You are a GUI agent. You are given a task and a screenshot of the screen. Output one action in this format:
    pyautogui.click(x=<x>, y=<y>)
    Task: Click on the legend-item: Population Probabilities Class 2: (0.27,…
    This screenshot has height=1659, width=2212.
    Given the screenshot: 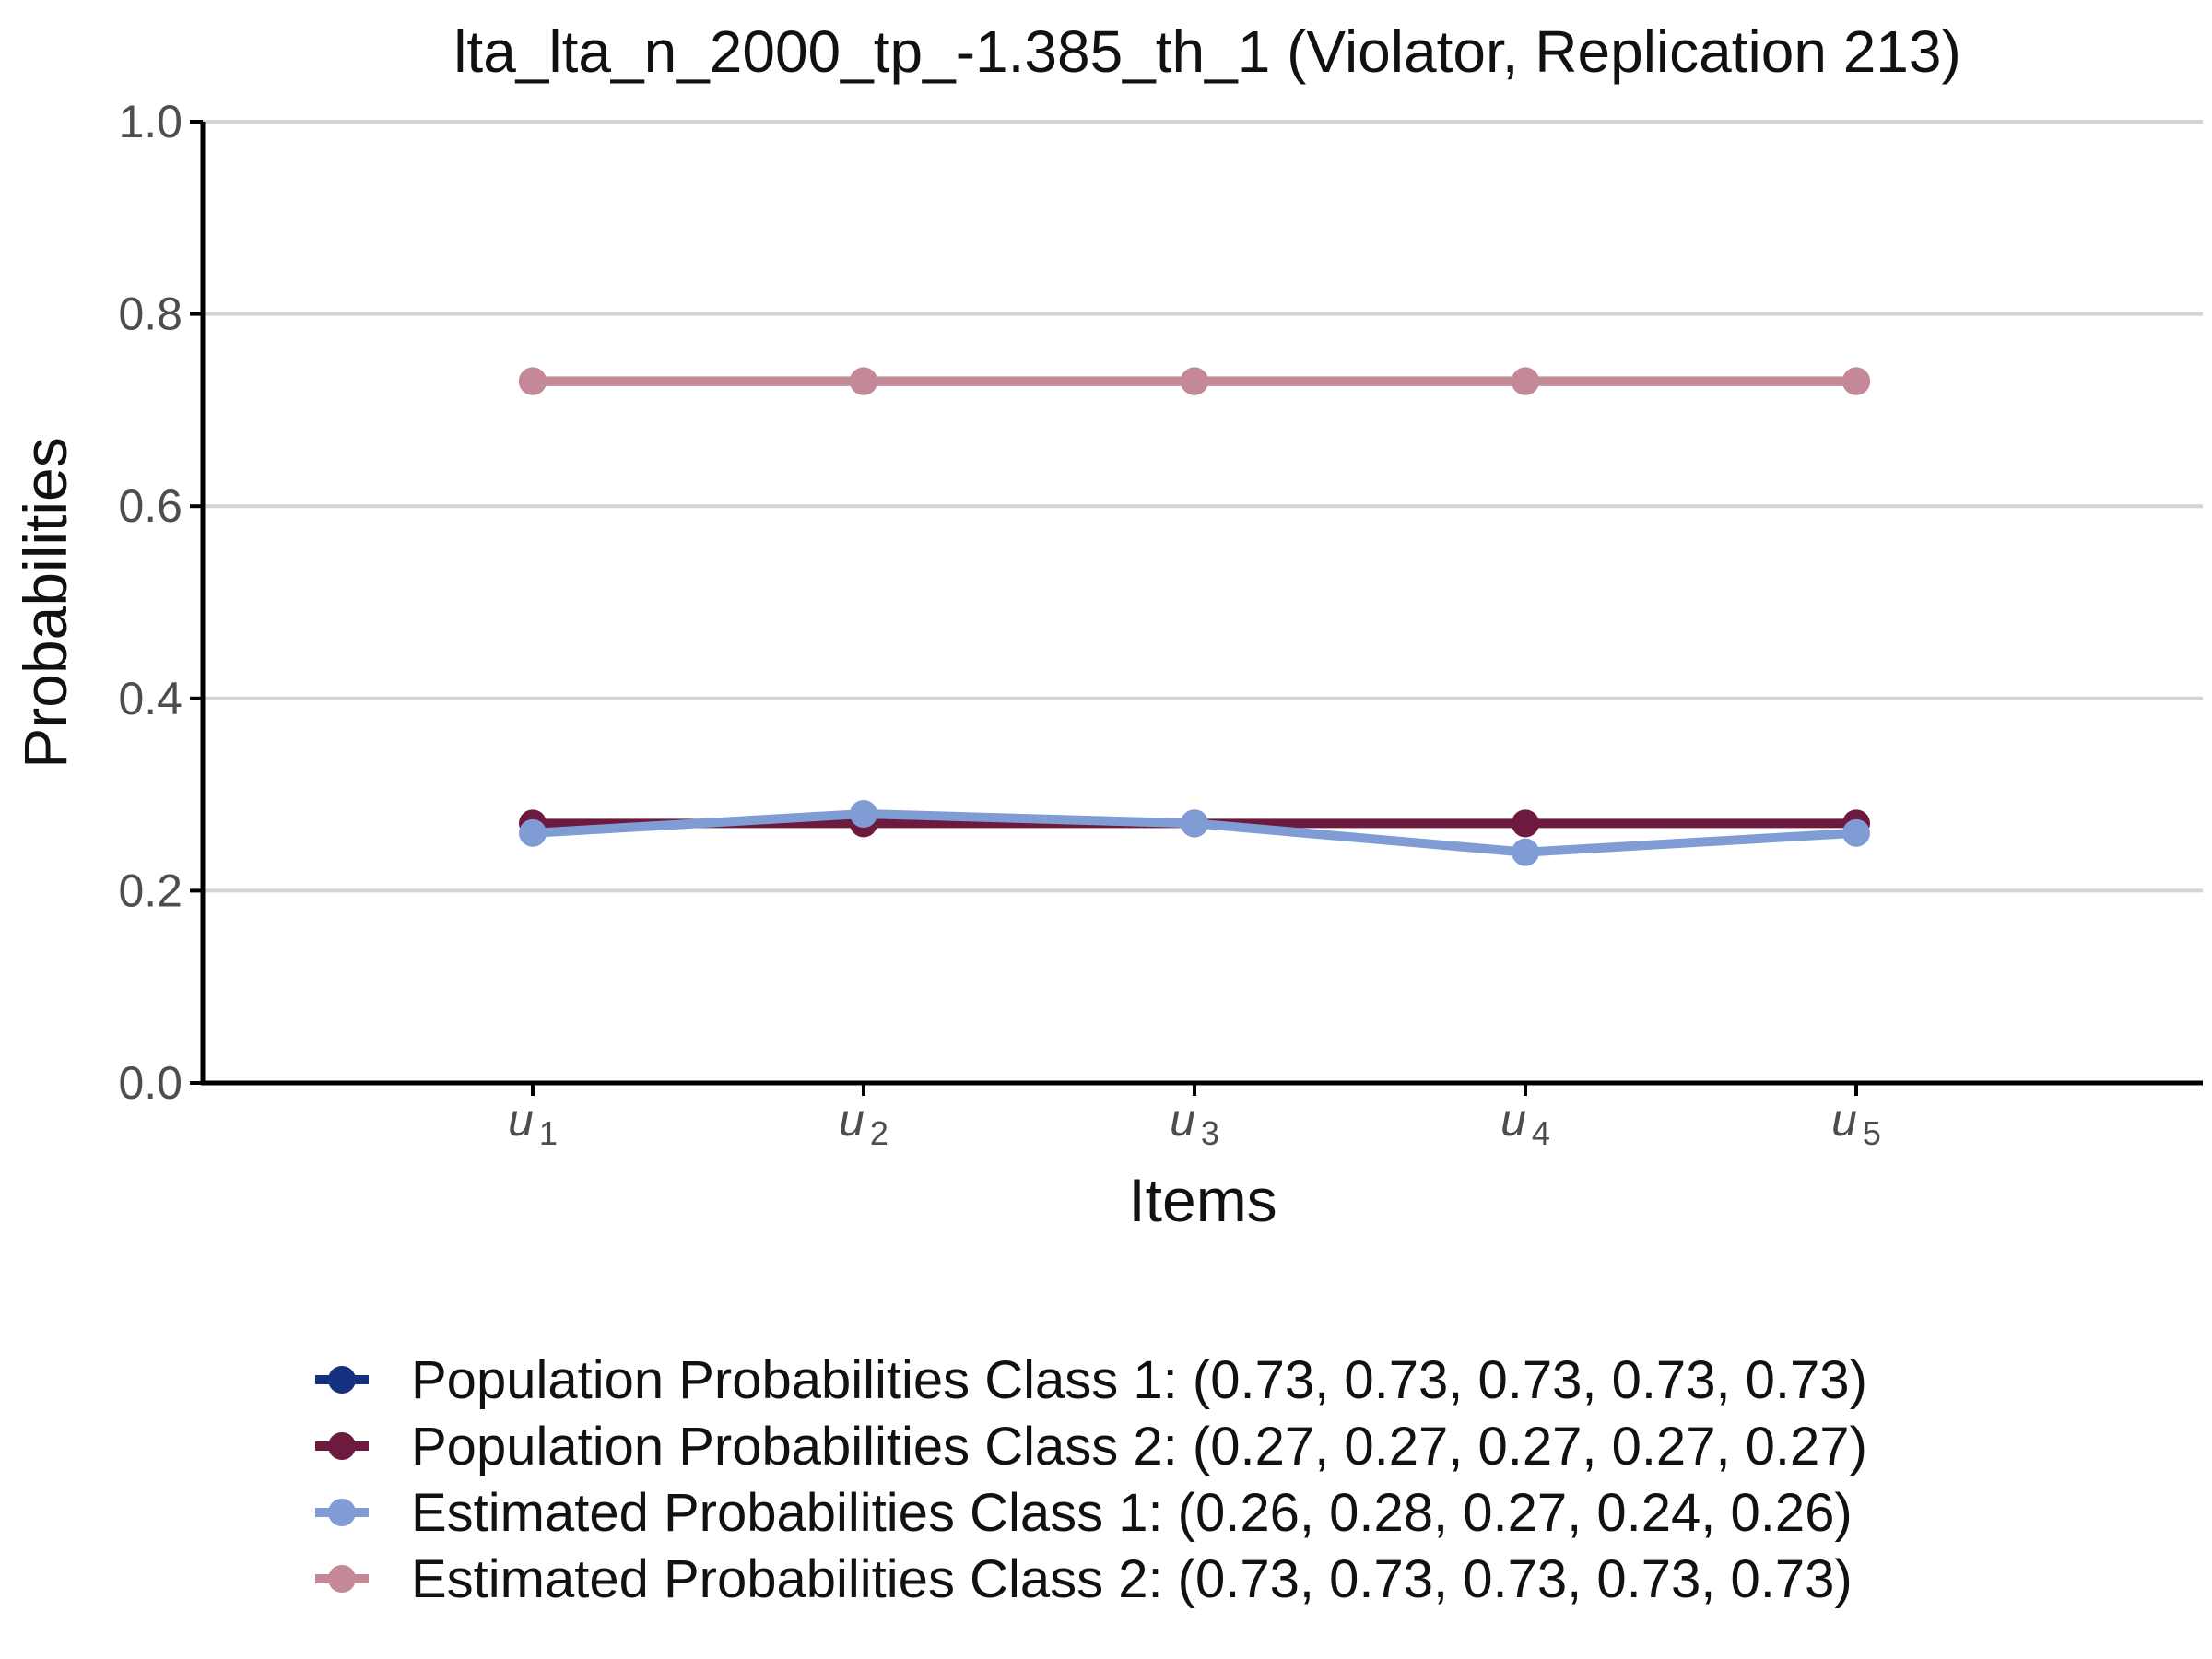 What is the action you would take?
    pyautogui.click(x=1091, y=1447)
    